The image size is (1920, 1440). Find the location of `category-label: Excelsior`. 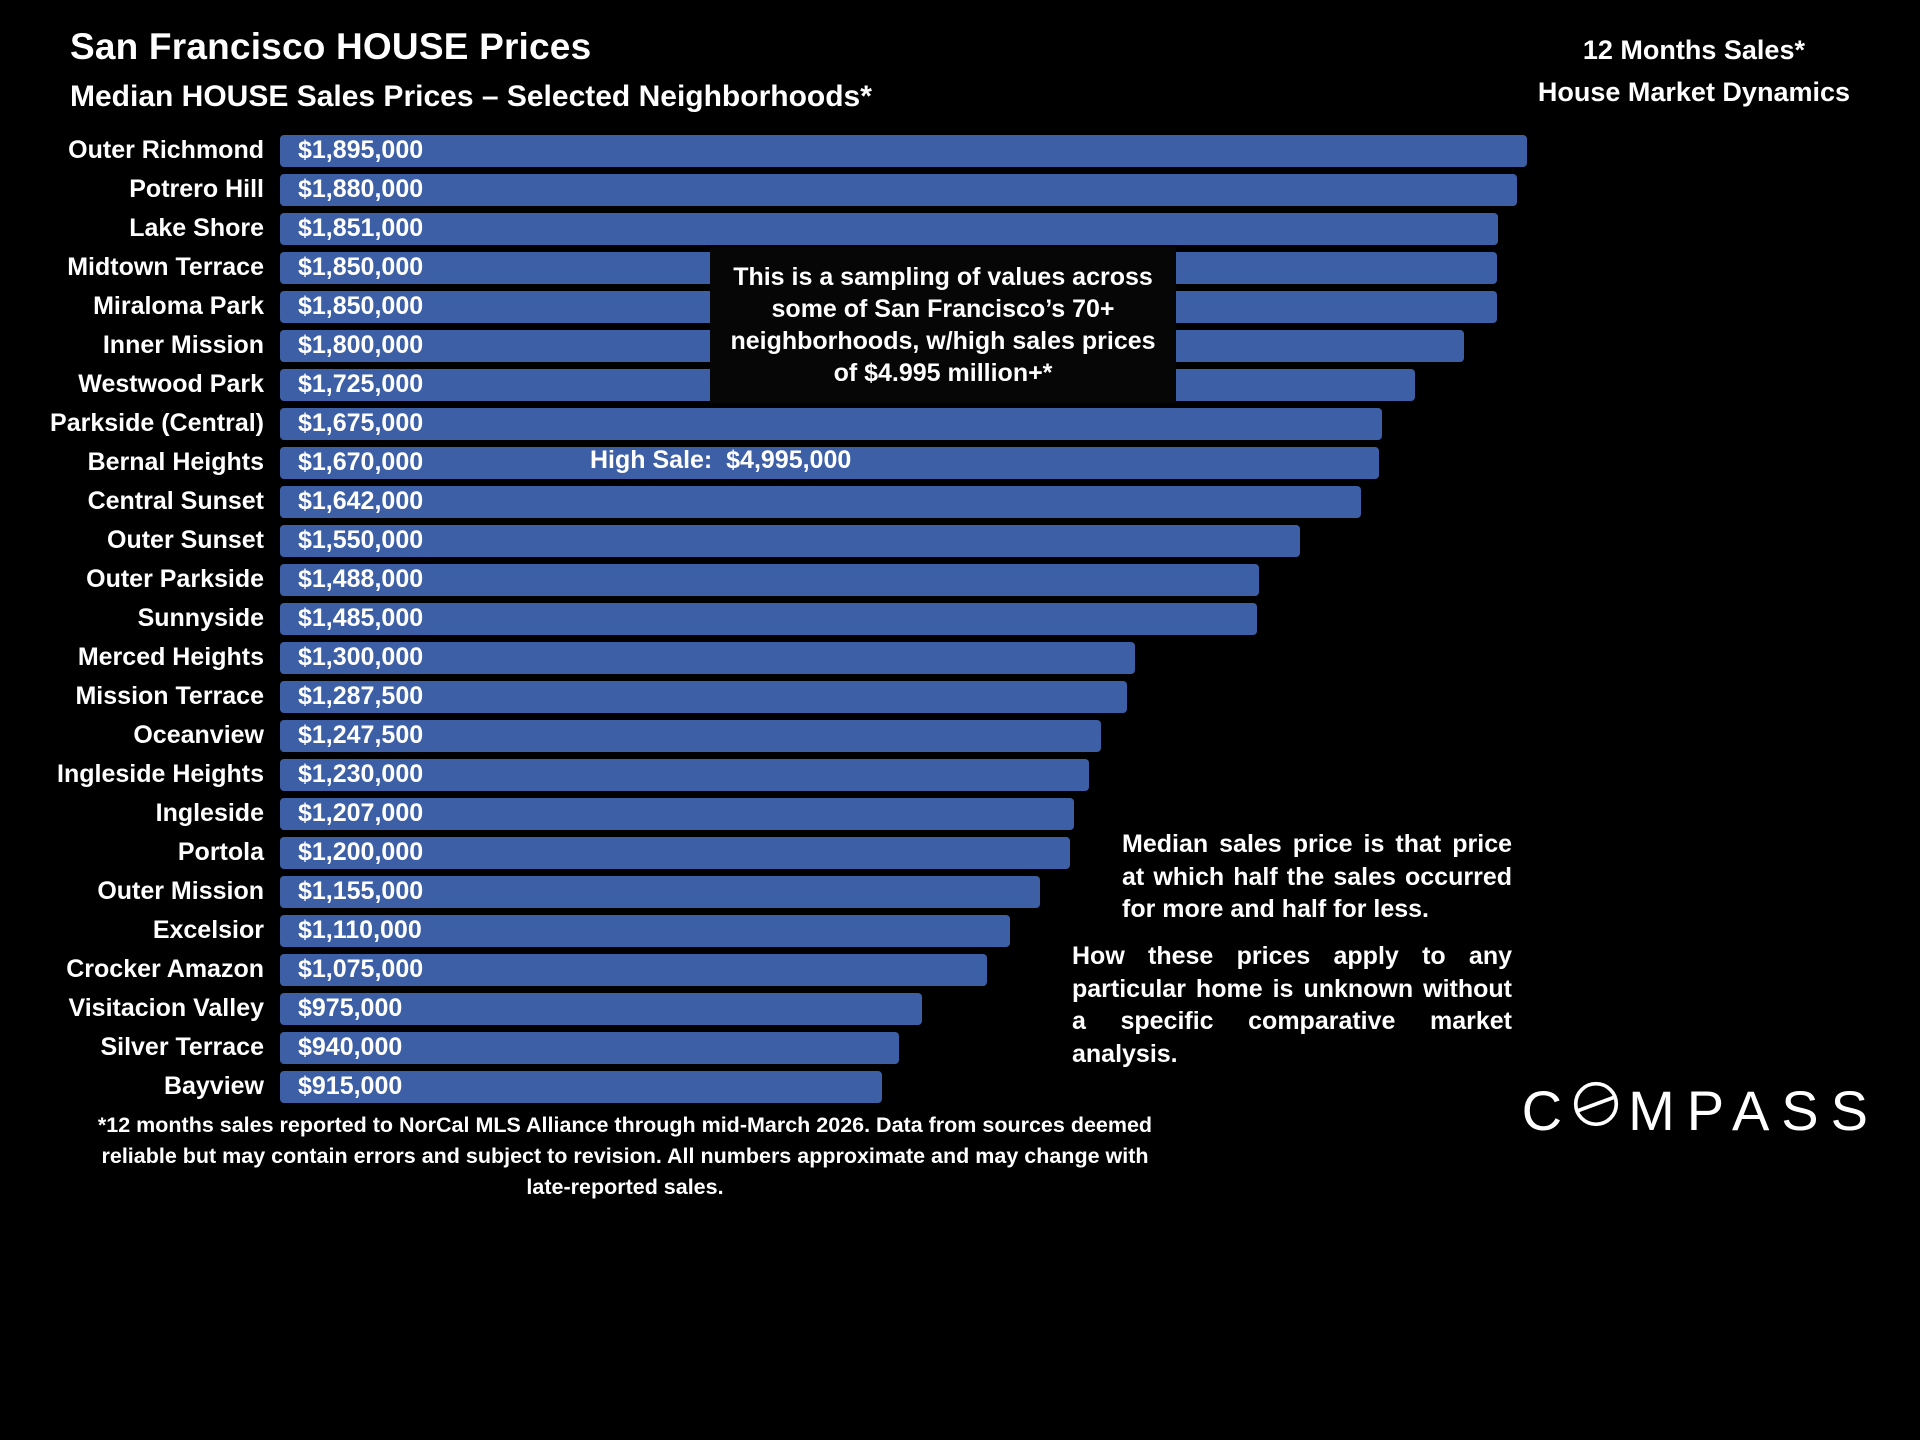

category-label: Excelsior is located at coordinates (208, 930).